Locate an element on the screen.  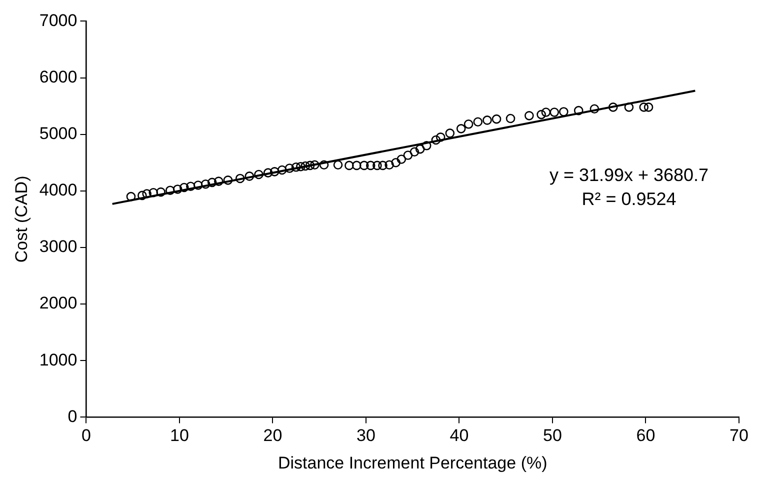
y-tick-label: 1000 is located at coordinates (58, 360).